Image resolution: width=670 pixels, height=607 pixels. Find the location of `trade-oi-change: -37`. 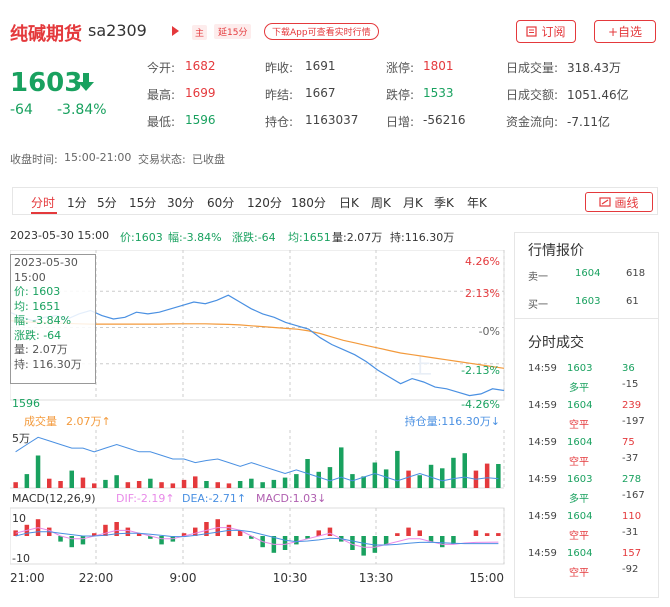

trade-oi-change: -37 is located at coordinates (630, 458).